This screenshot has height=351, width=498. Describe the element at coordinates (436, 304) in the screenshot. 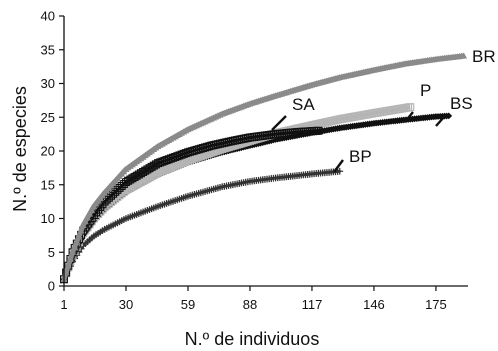

I see `x-tick-label: 175` at that location.